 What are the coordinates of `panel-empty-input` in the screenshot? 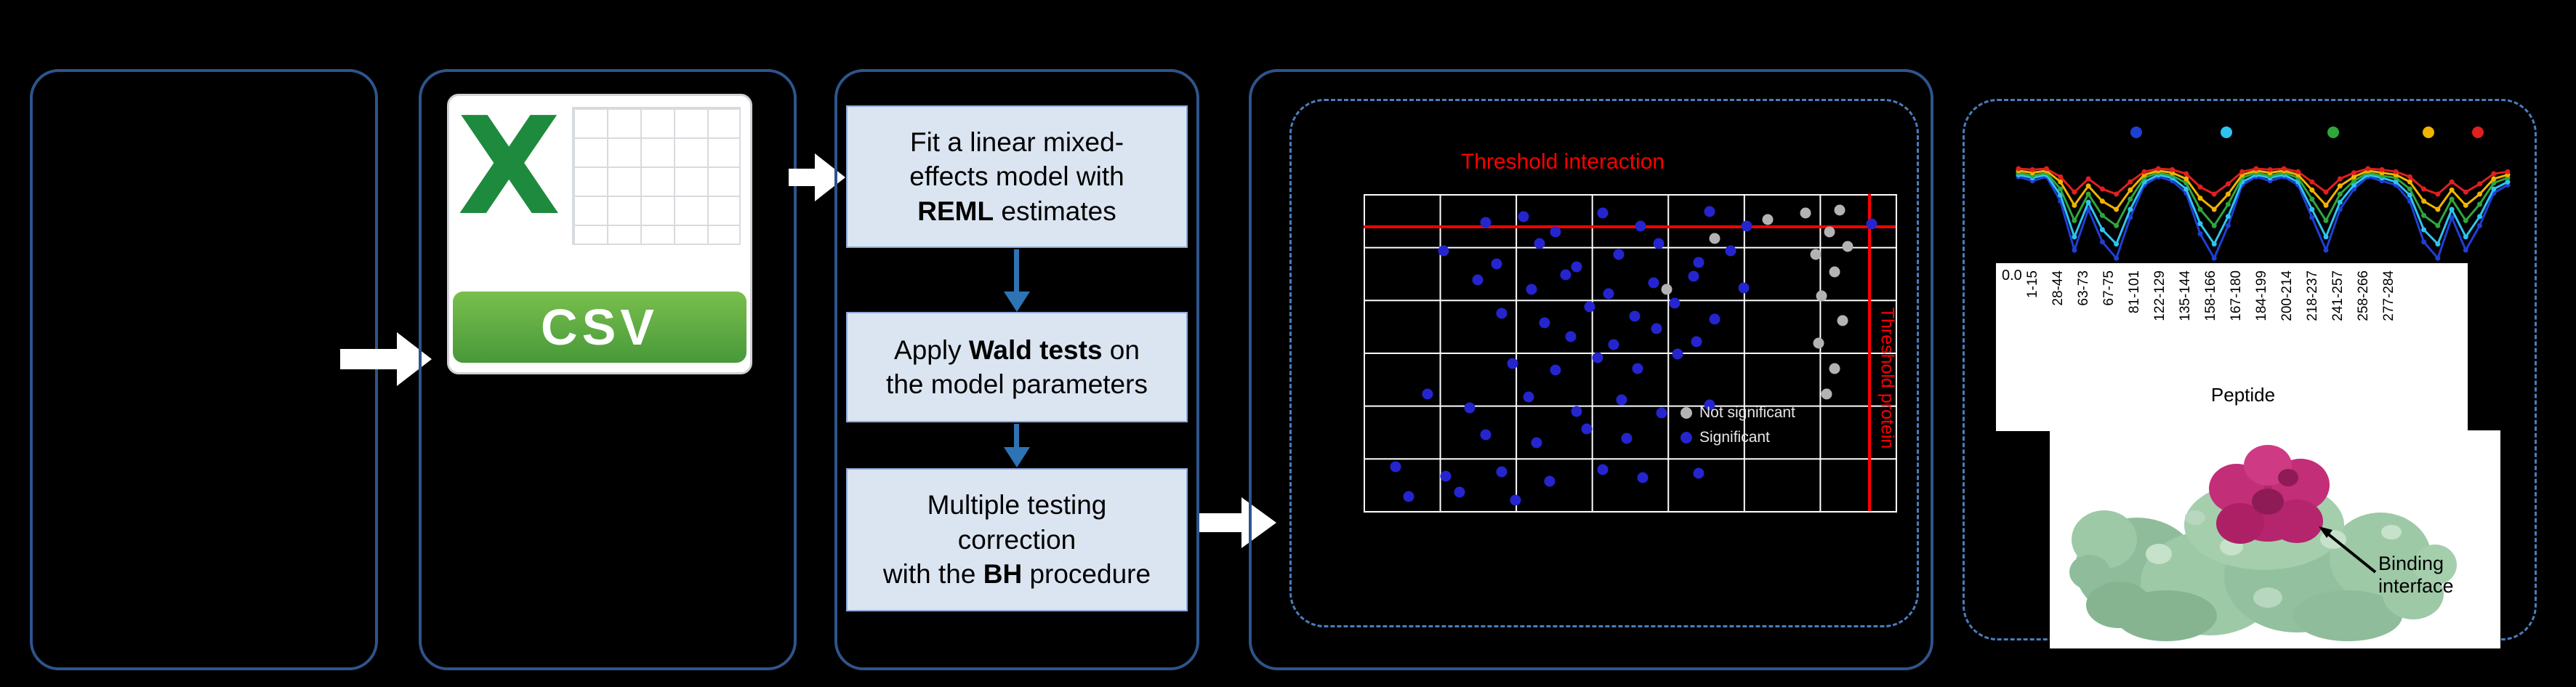 It's located at (204, 369).